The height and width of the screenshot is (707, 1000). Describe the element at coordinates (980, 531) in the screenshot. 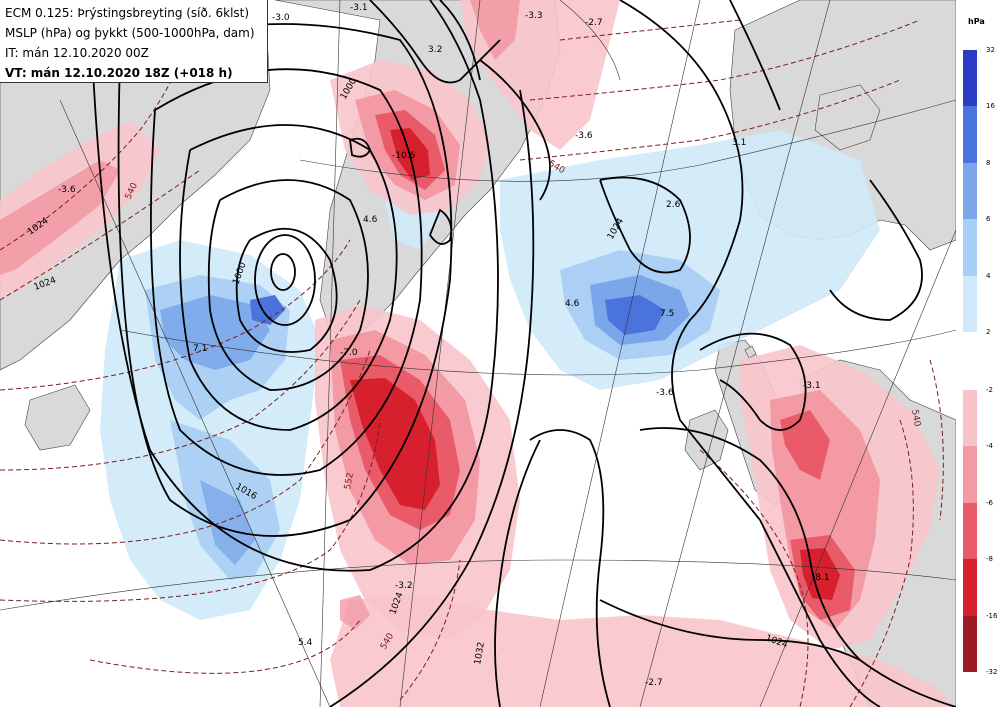

I see `falling-color-bar: -2 -4 -6 -8 -16 -32` at that location.